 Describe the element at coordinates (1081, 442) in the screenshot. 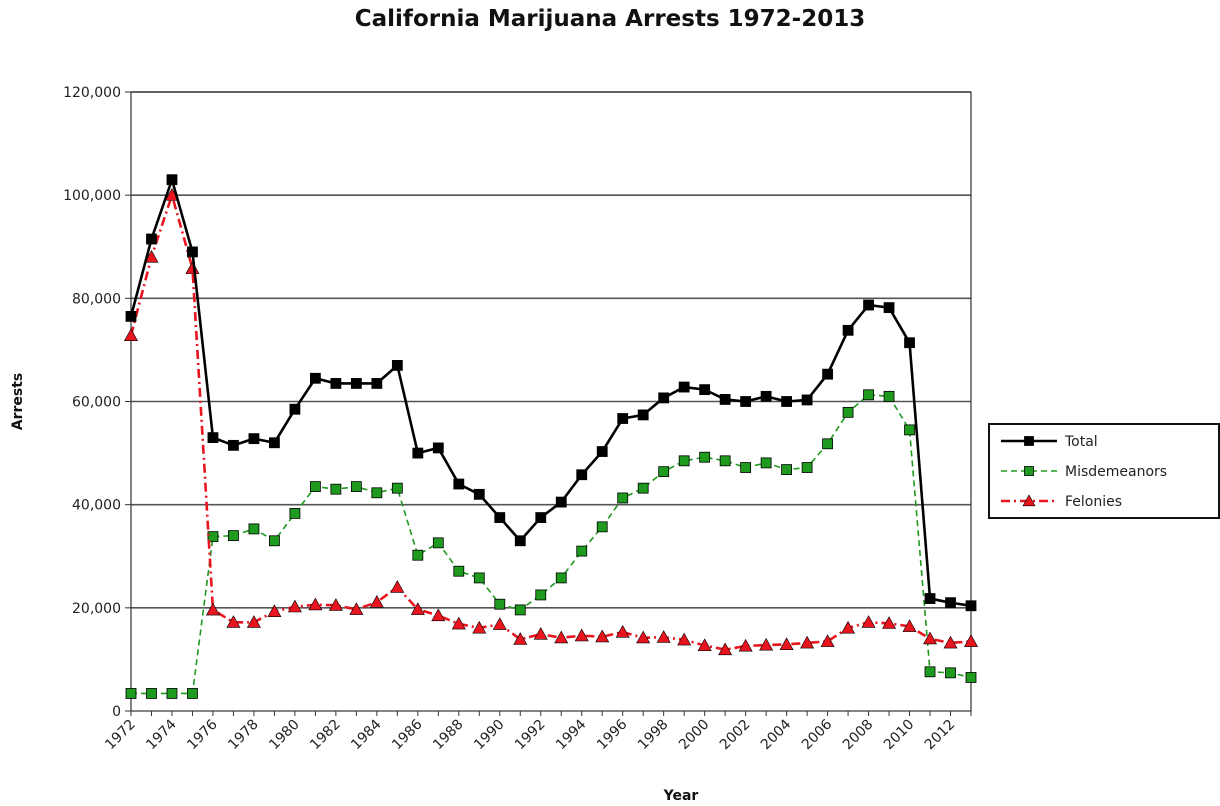

I see `legend-label: Total` at that location.